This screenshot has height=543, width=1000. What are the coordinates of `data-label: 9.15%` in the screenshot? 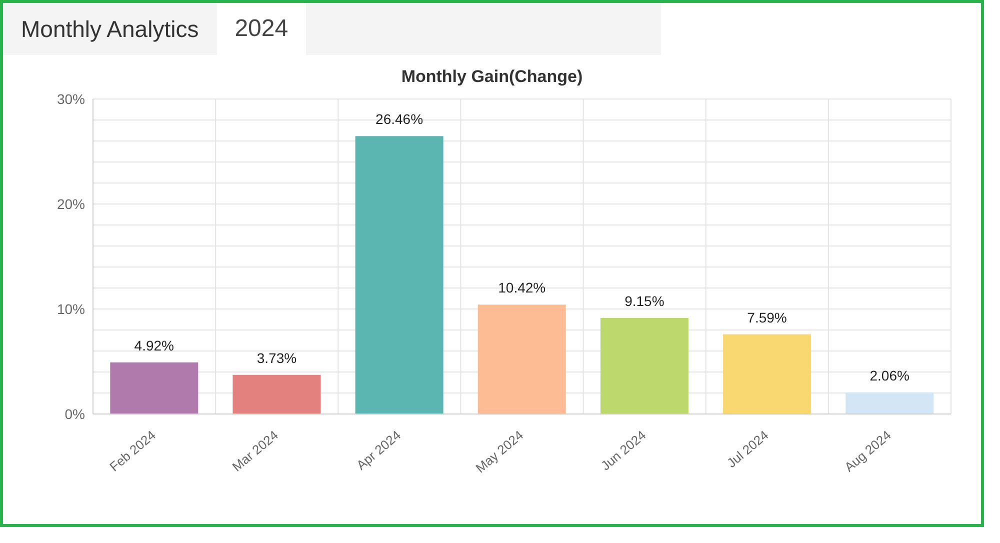 It's located at (644, 300).